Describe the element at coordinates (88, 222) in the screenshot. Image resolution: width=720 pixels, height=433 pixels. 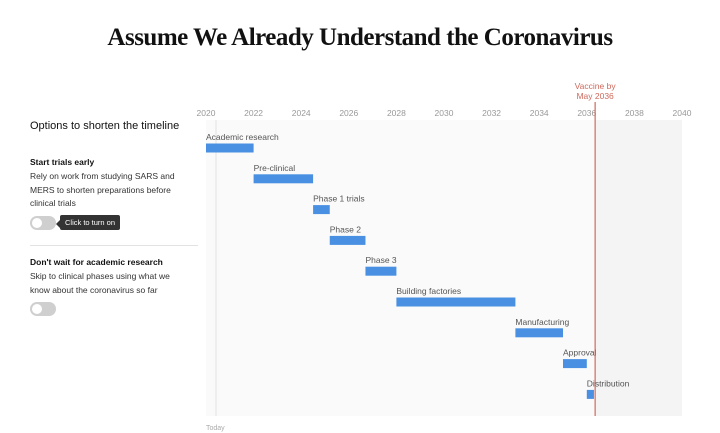
I see `toggle-tooltip: Click to turn on` at that location.